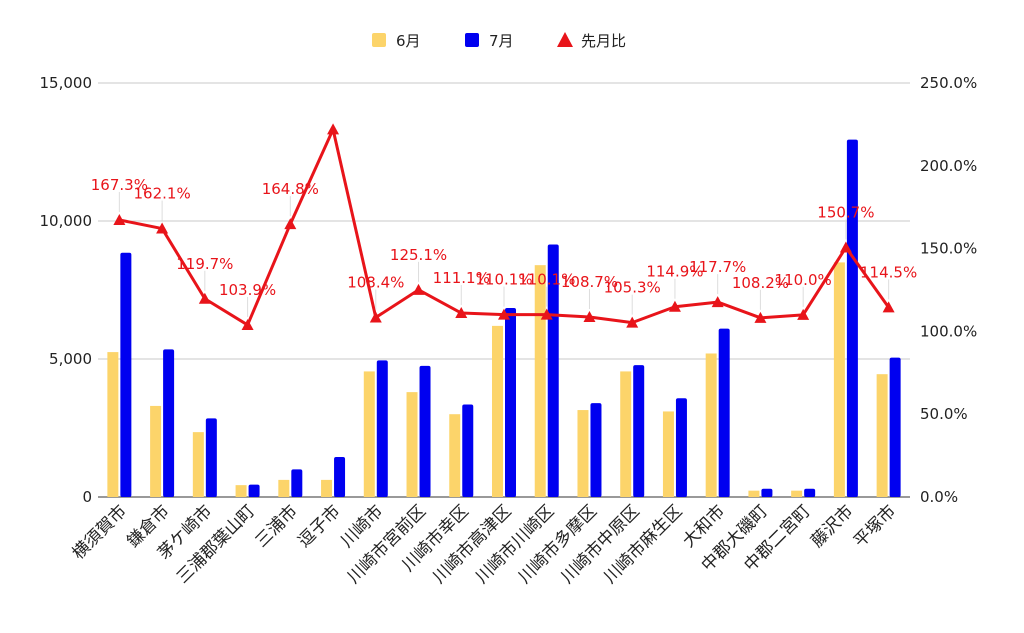 This screenshot has height=633, width=1024. Describe the element at coordinates (290, 189) in the screenshot. I see `data-label: 164.8%` at that location.